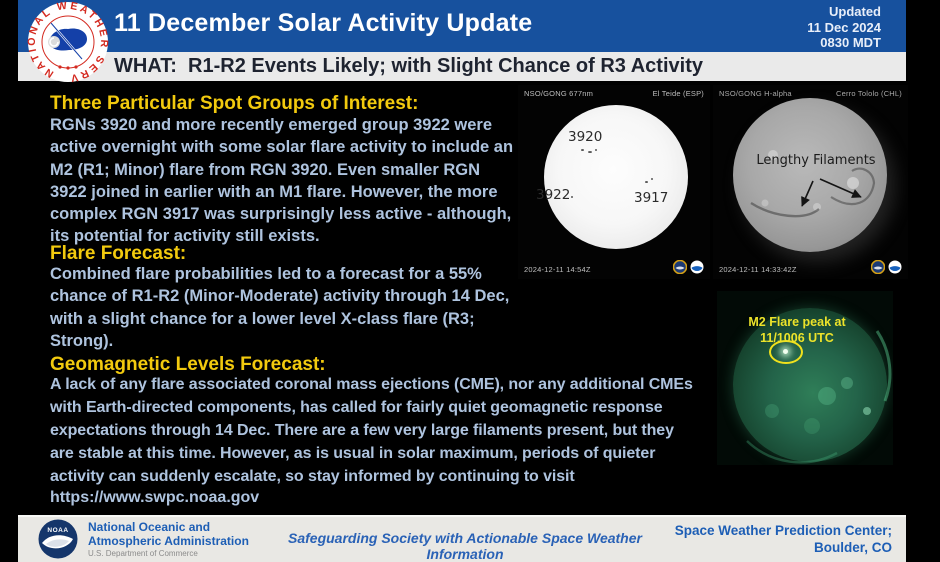  What do you see at coordinates (844, 27) in the screenshot?
I see `updated-timestamp: Updated 11 Dec 2024 0830 MDT` at bounding box center [844, 27].